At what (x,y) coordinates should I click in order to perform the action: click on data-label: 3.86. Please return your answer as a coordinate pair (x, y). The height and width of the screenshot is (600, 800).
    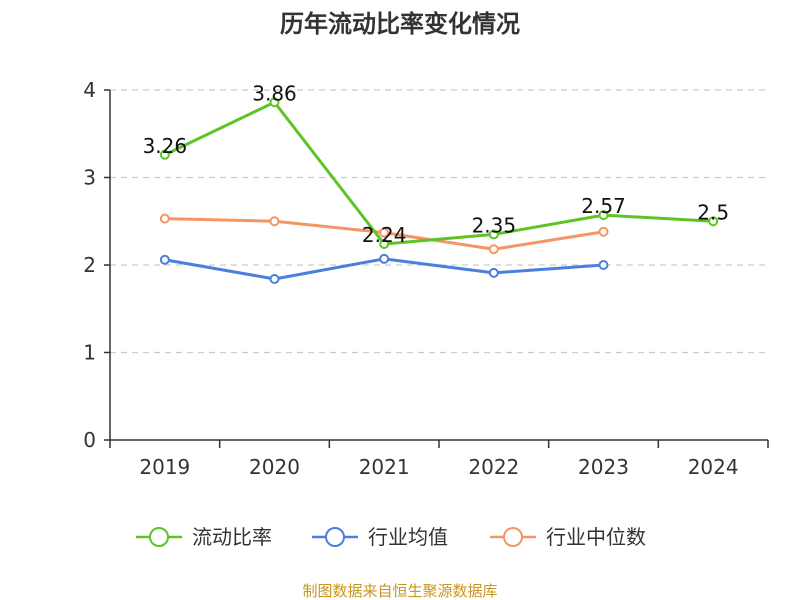
    Looking at the image, I should click on (274, 93).